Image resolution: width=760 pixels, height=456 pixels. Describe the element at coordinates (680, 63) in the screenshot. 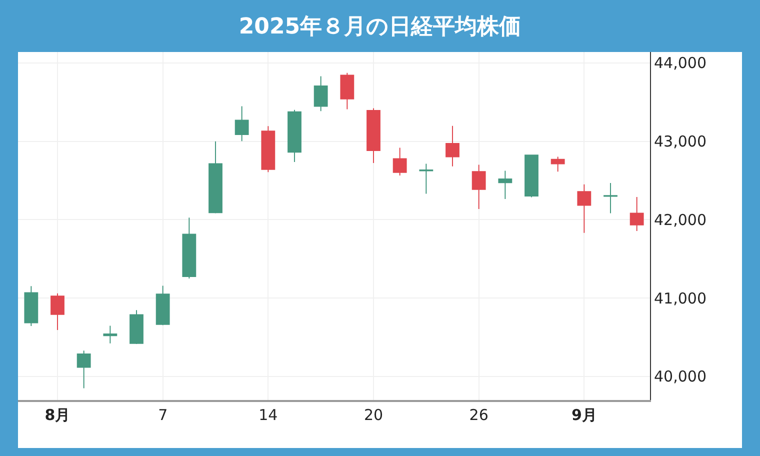

I see `y-tick-label: 44,000` at that location.